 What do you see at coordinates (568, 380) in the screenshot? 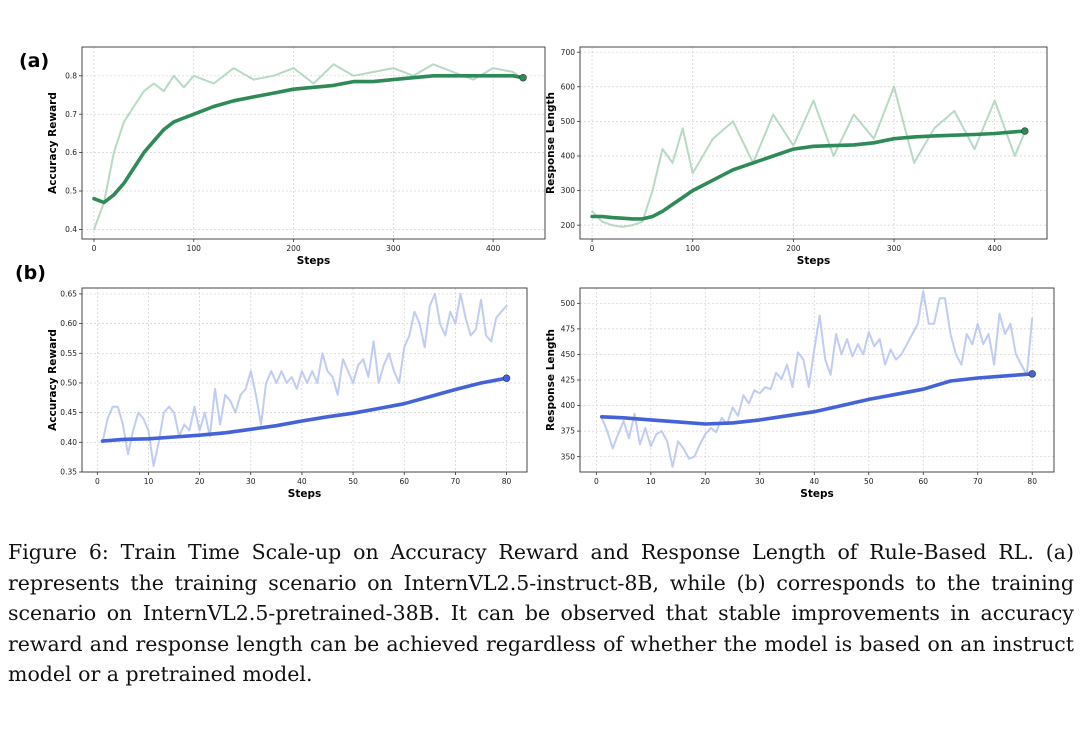
I see `b-right-ytick-label: 425` at bounding box center [568, 380].